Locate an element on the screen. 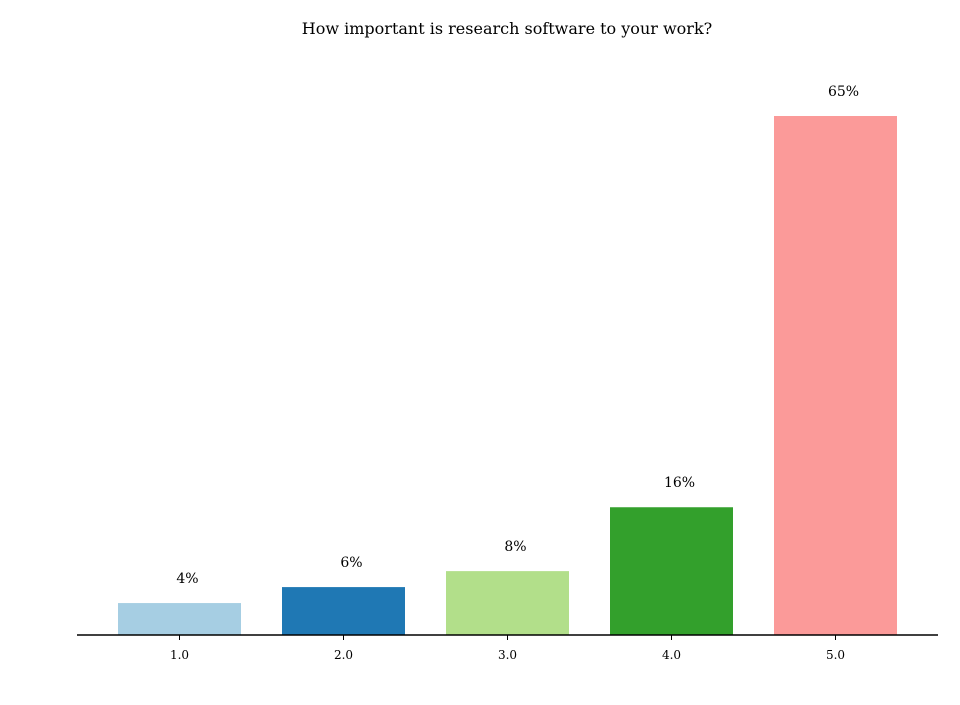  x-tick-label-2.0: 2.0 is located at coordinates (343, 655).